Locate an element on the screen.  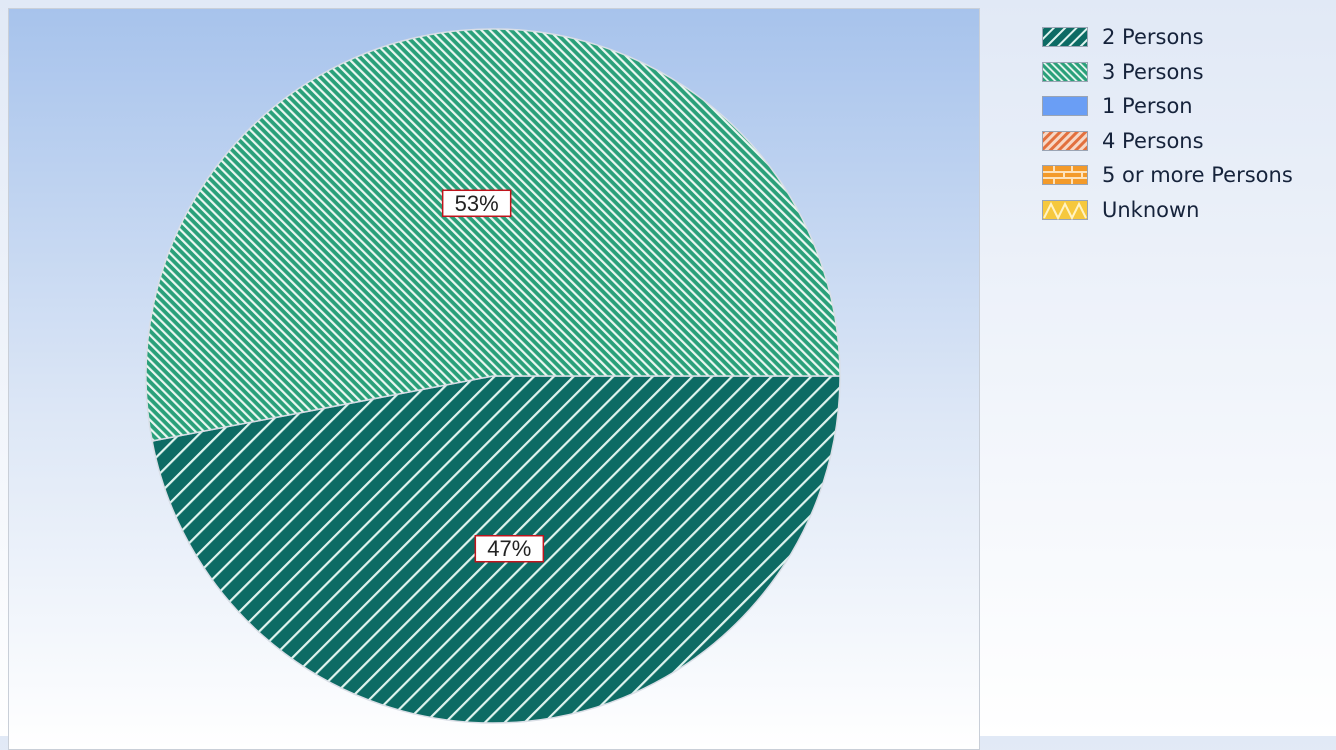
legend-item-4-persons: 4 Persons is located at coordinates (1167, 141).